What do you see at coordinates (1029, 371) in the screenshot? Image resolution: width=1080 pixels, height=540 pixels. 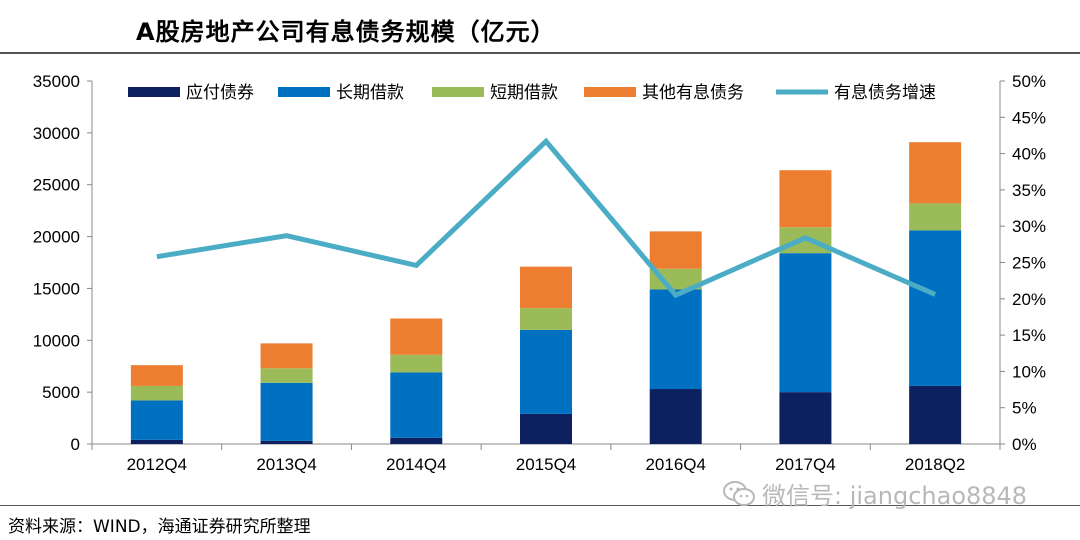 I see `y-right-tick-label: 10%` at bounding box center [1029, 371].